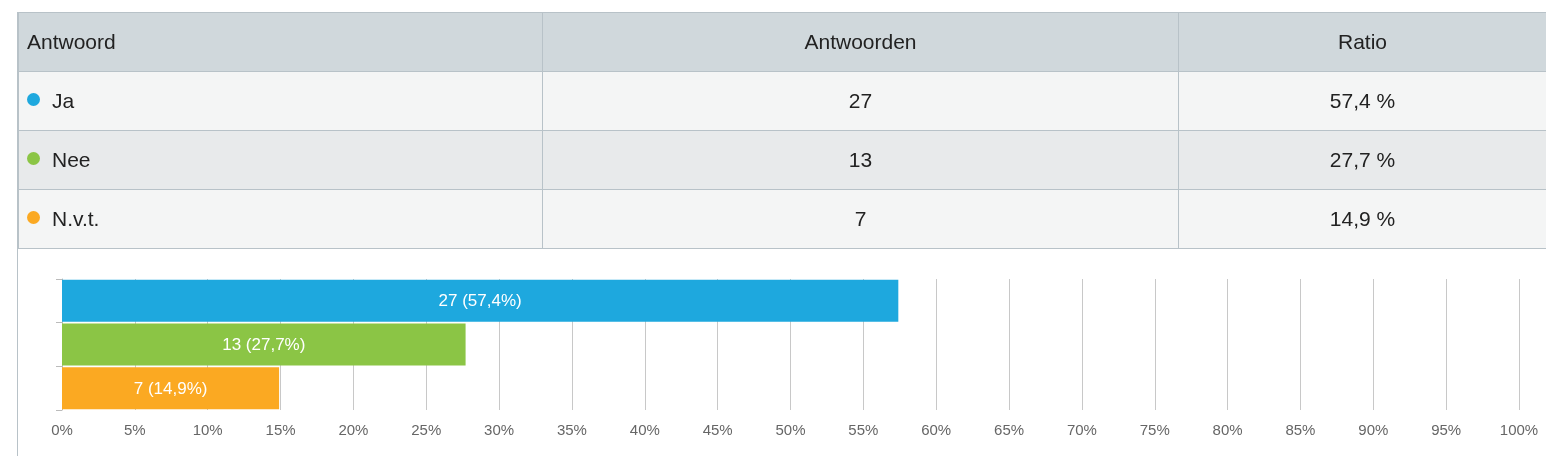  I want to click on x-tick-label: 95%, so click(1446, 429).